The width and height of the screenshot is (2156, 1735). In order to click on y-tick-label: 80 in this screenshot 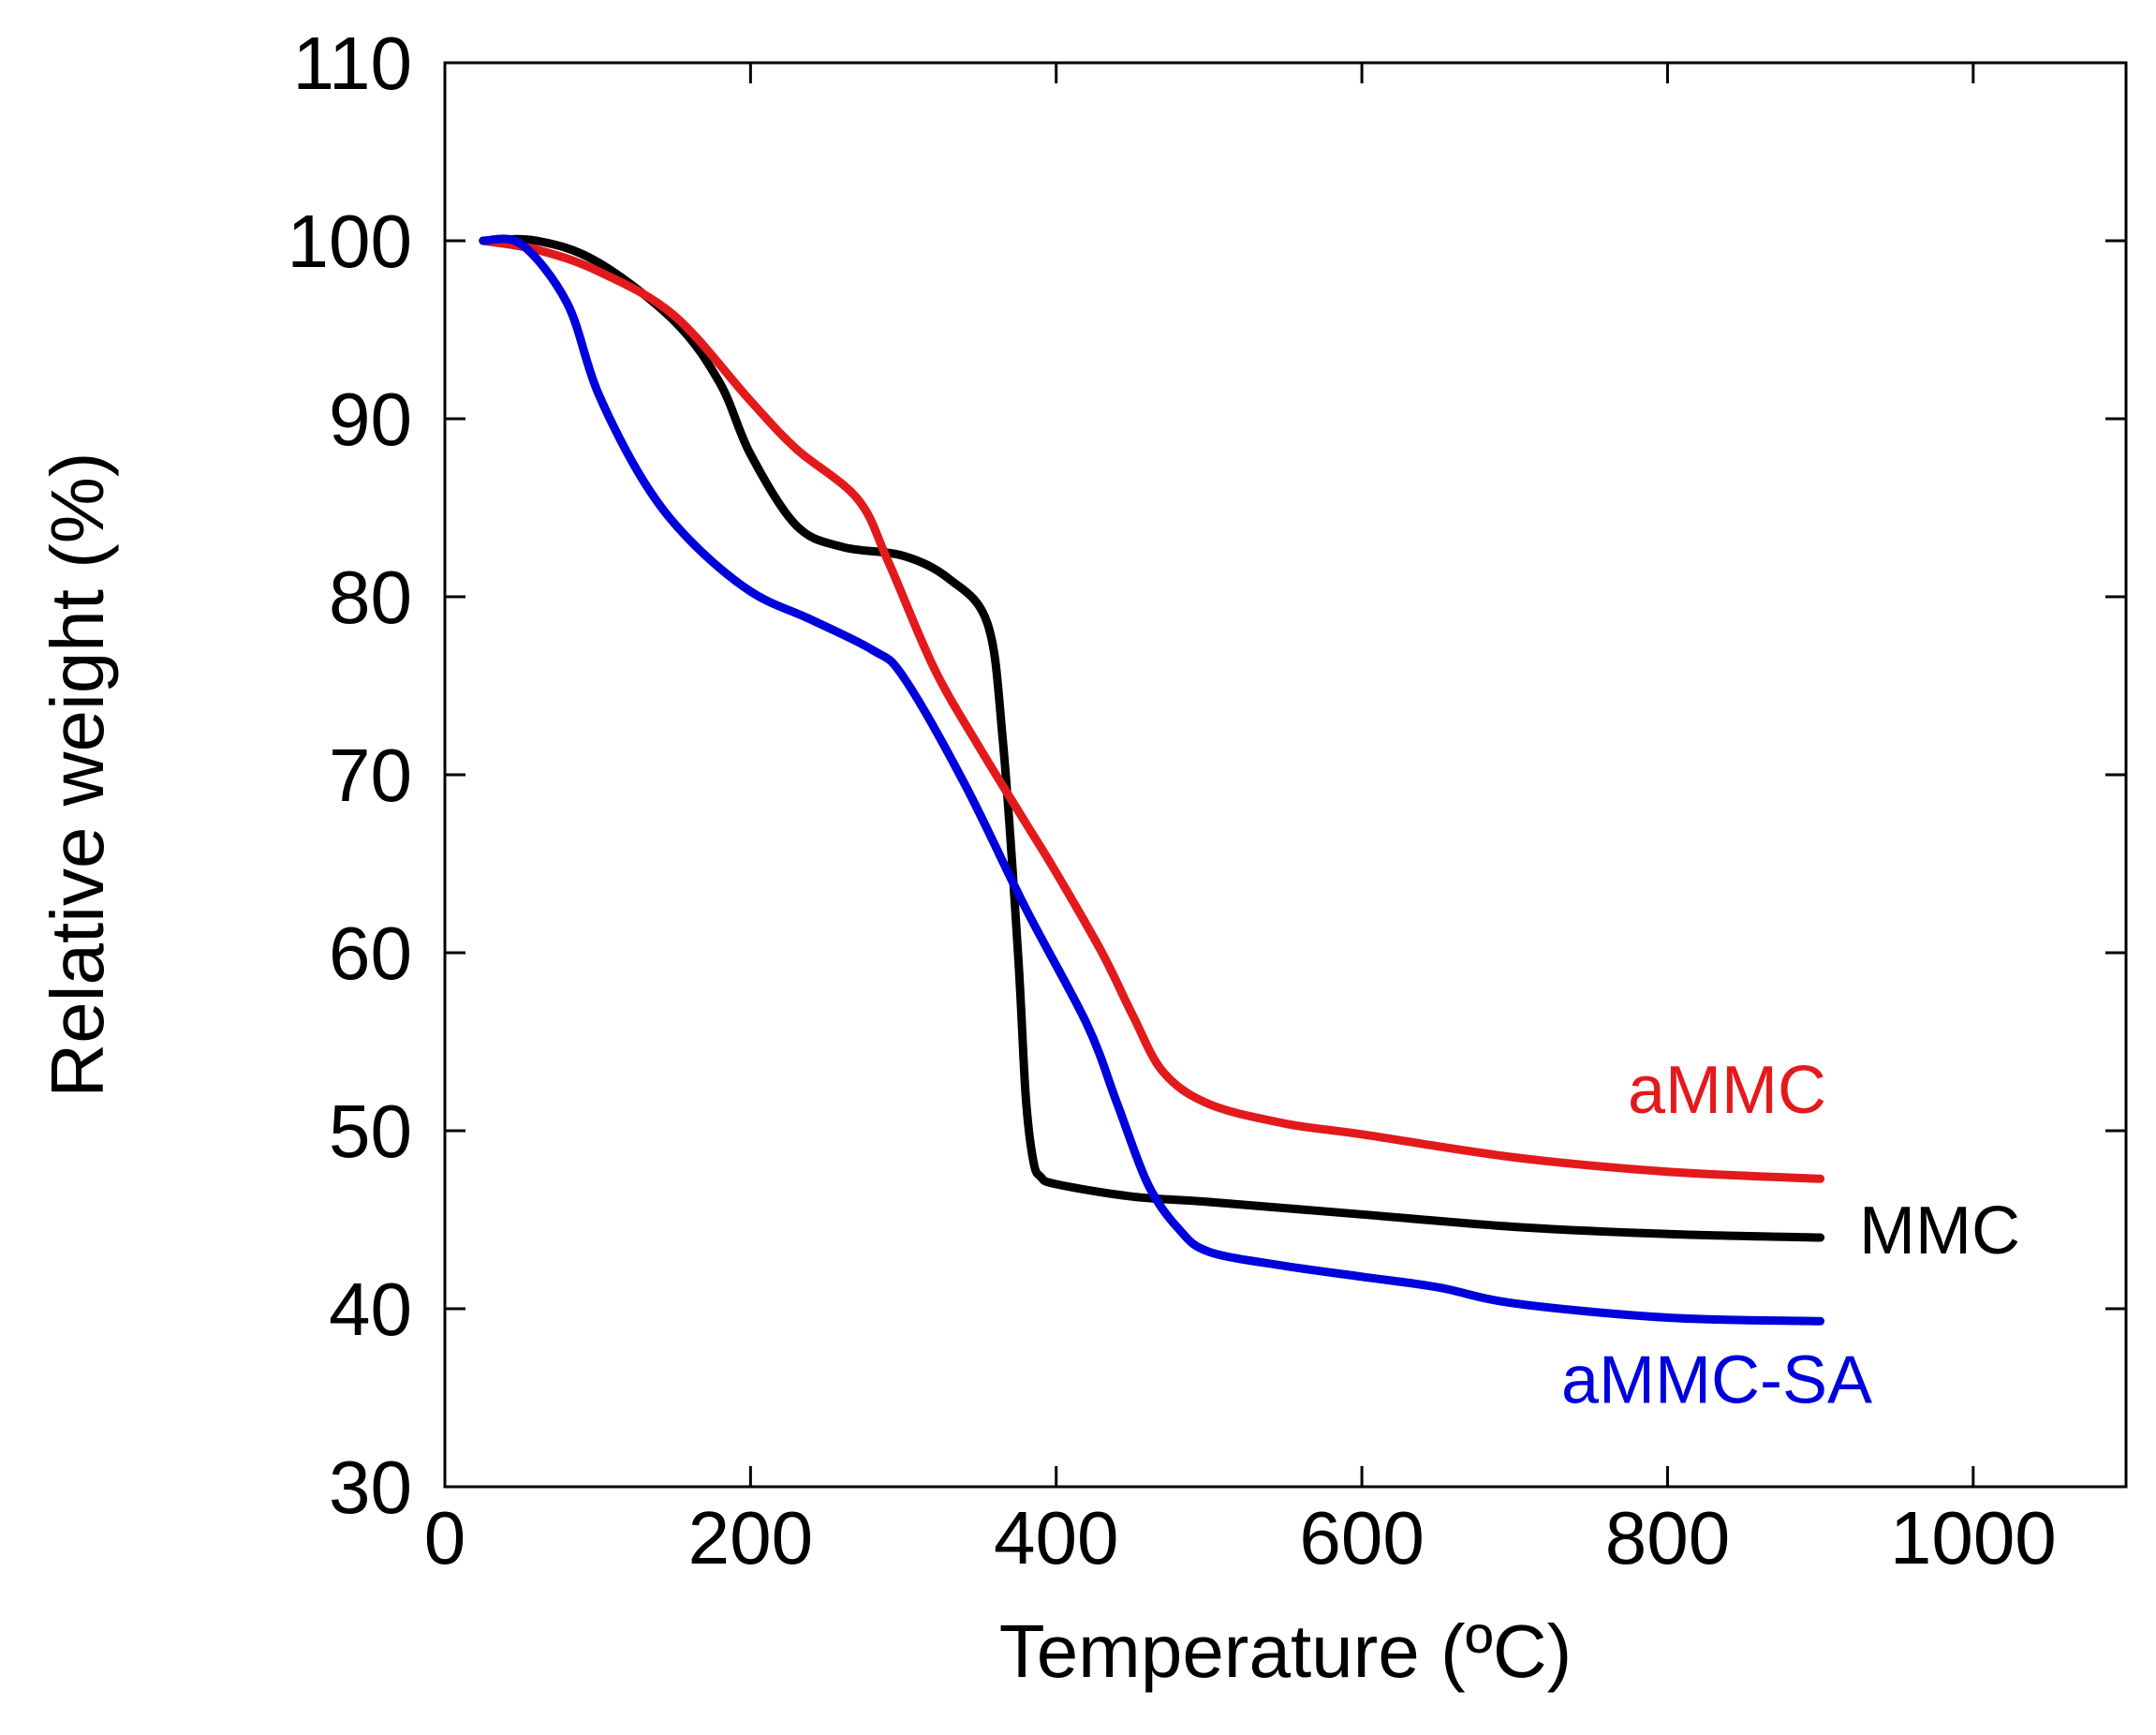, I will do `click(370, 597)`.